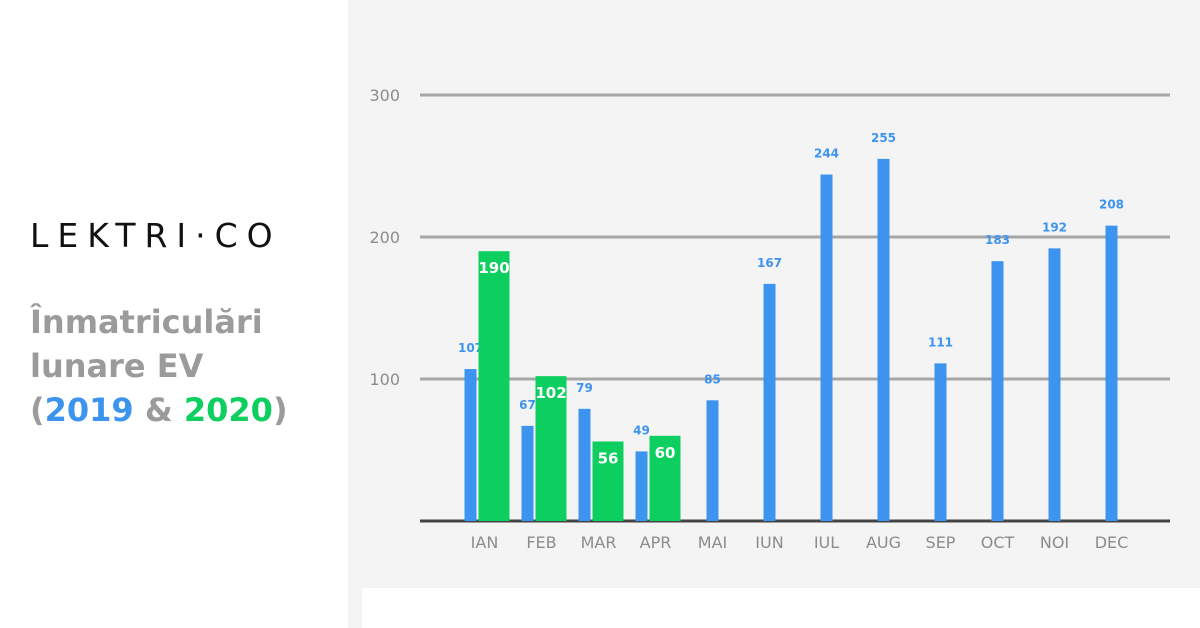 The width and height of the screenshot is (1200, 628). Describe the element at coordinates (997, 240) in the screenshot. I see `data-label-2019: 183` at that location.